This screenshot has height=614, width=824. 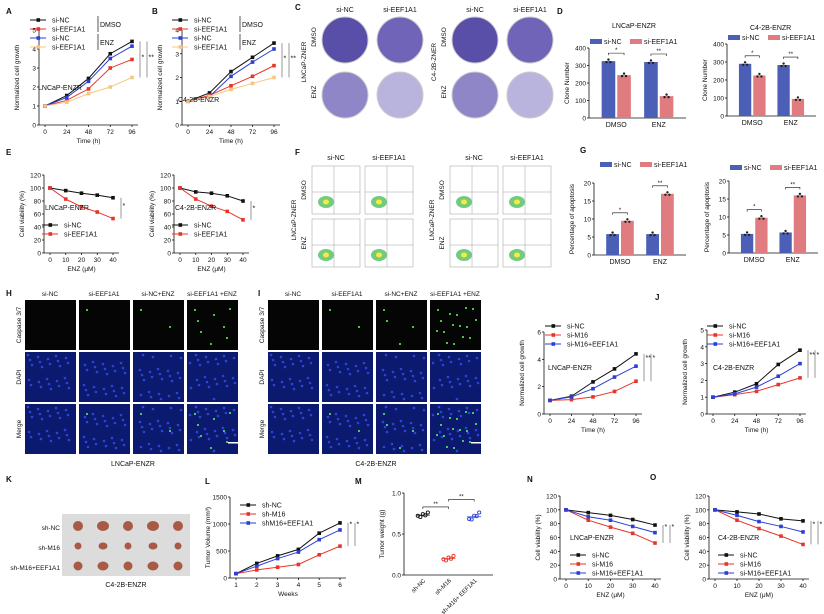 What do you see at coordinates (249, 43) in the screenshot?
I see `legend-group-label-B: ENZ` at bounding box center [249, 43].